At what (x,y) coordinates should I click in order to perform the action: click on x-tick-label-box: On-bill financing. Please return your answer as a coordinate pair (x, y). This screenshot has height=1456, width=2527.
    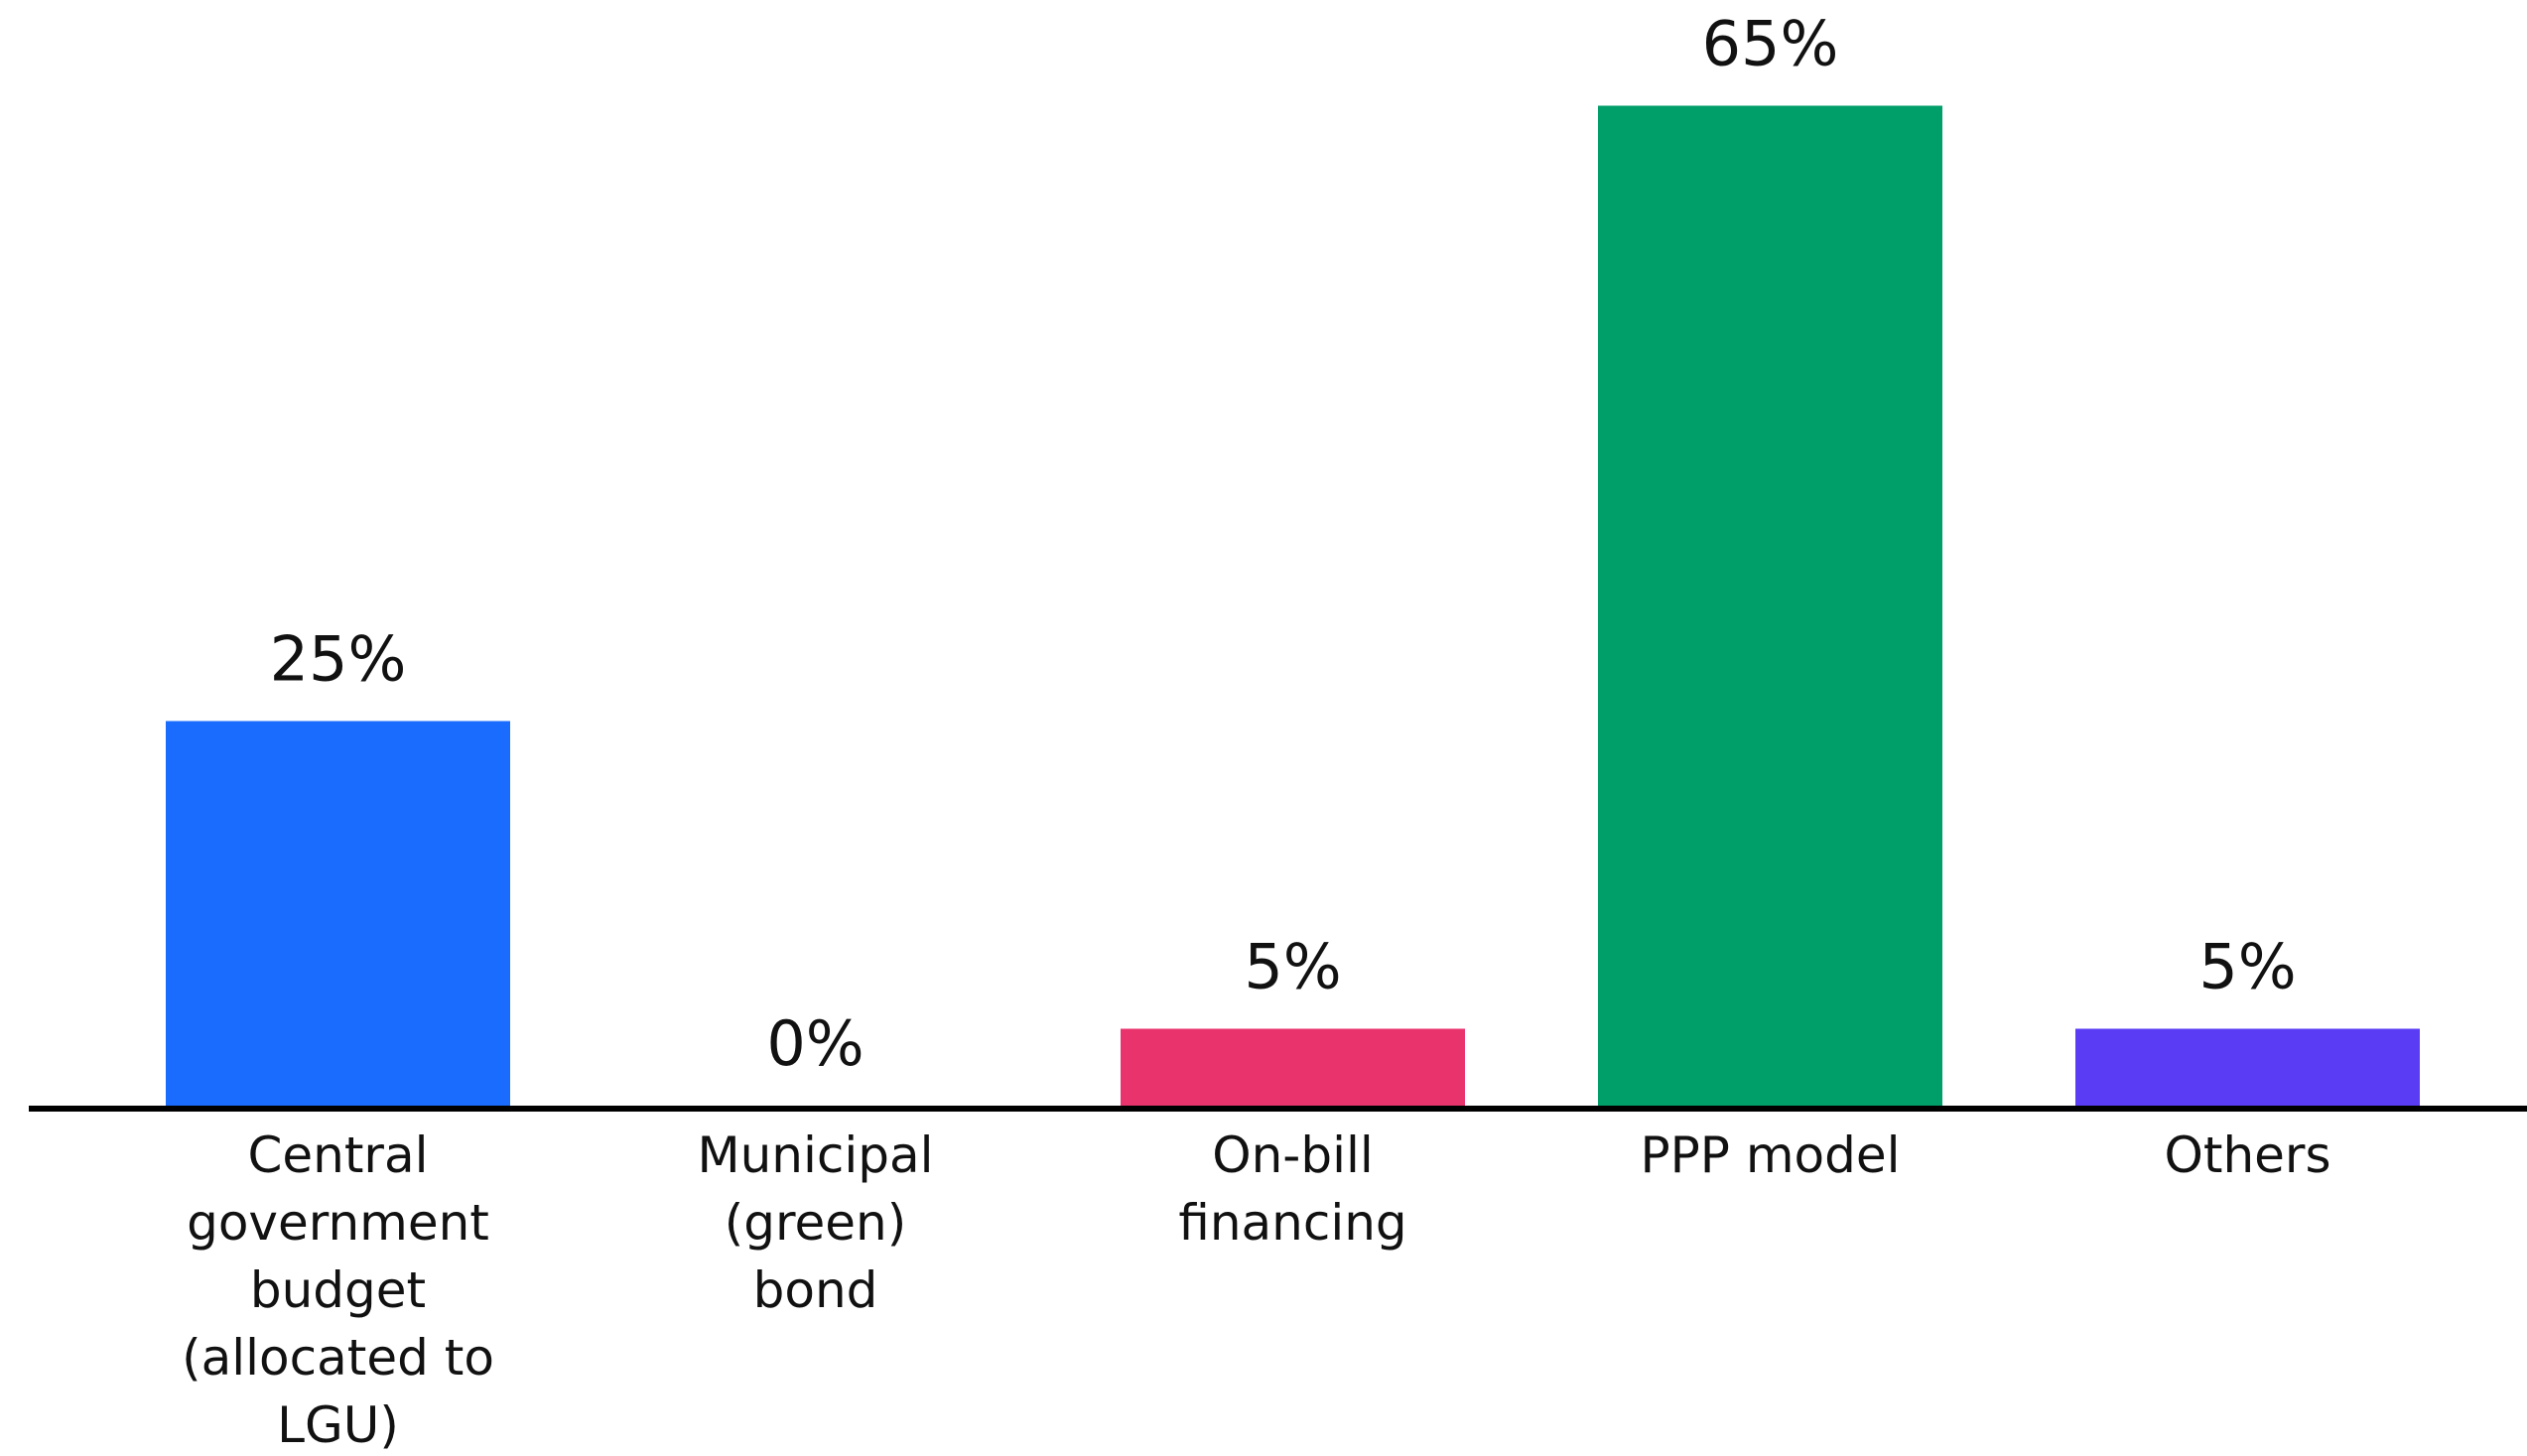
    Looking at the image, I should click on (1292, 1189).